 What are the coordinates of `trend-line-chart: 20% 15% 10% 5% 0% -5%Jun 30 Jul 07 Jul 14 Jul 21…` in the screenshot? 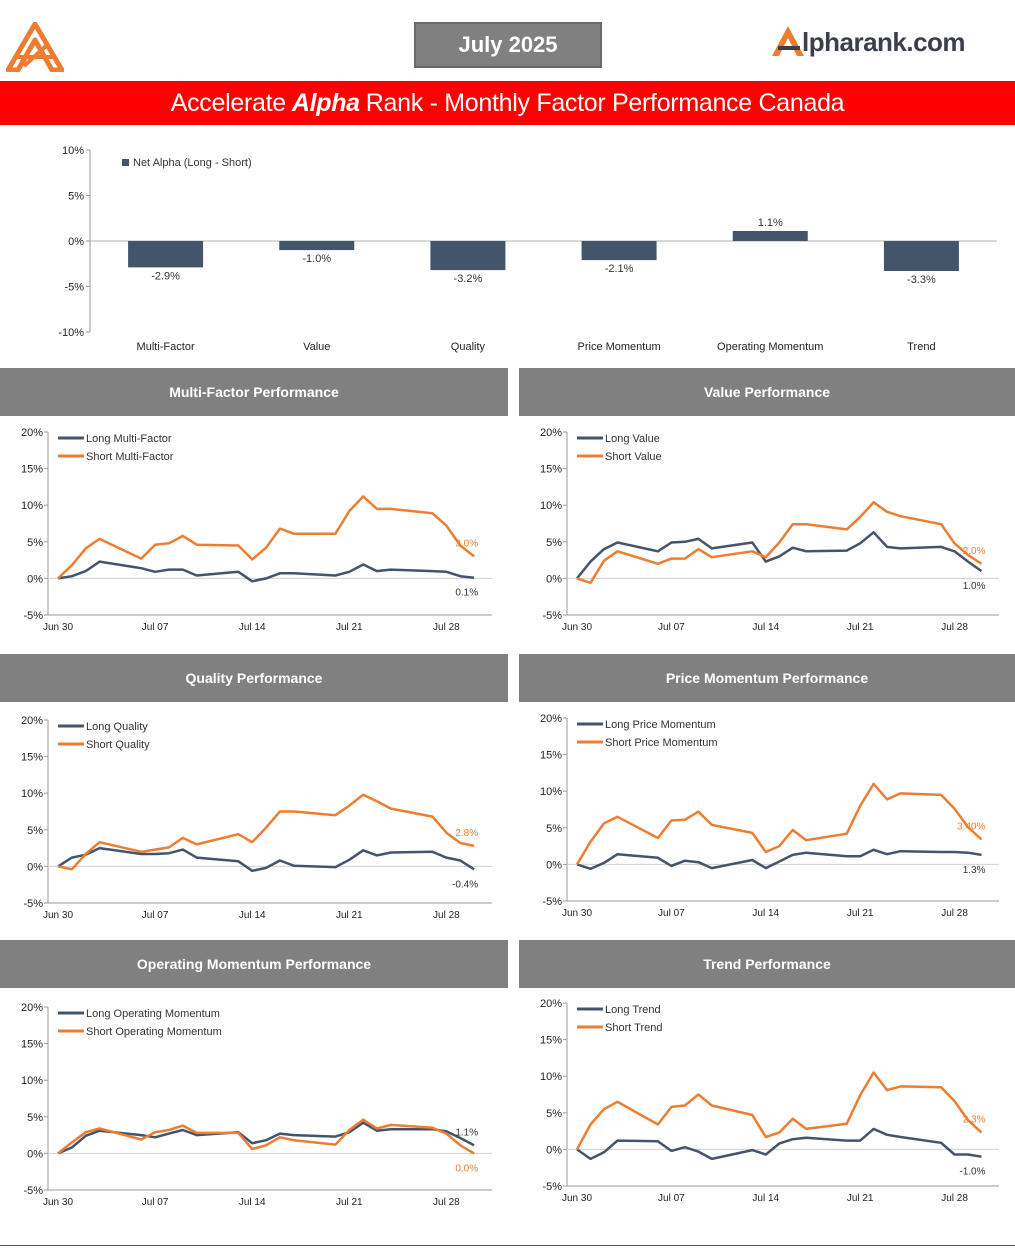 It's located at (769, 1101).